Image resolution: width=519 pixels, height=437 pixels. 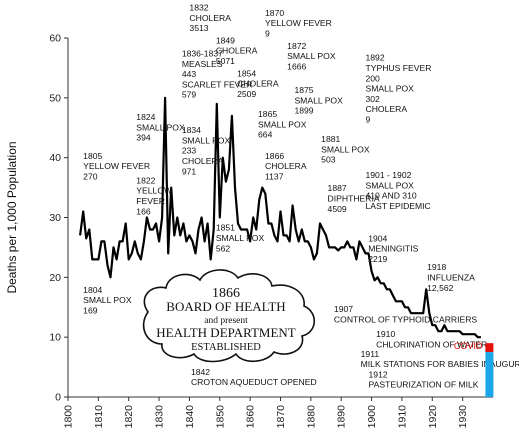 What do you see at coordinates (55, 98) in the screenshot?
I see `y-tick-label: 50` at bounding box center [55, 98].